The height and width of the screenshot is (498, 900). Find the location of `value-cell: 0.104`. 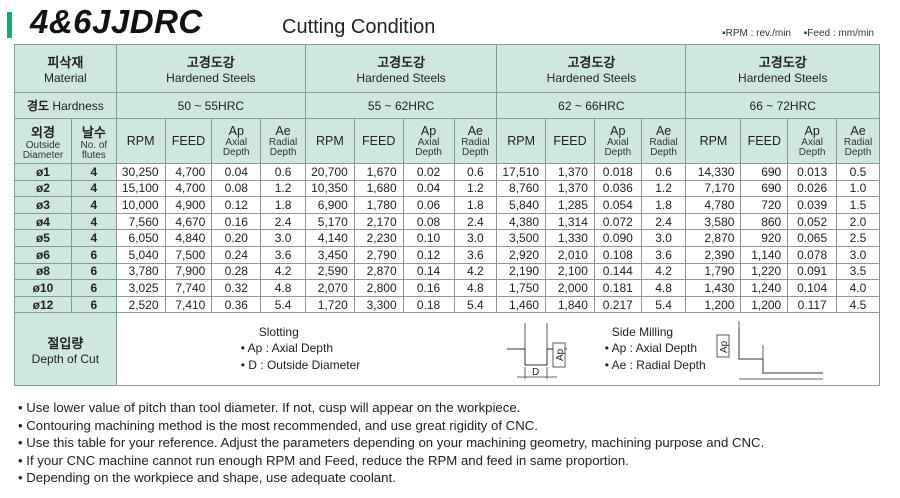

value-cell: 0.104 is located at coordinates (812, 288).